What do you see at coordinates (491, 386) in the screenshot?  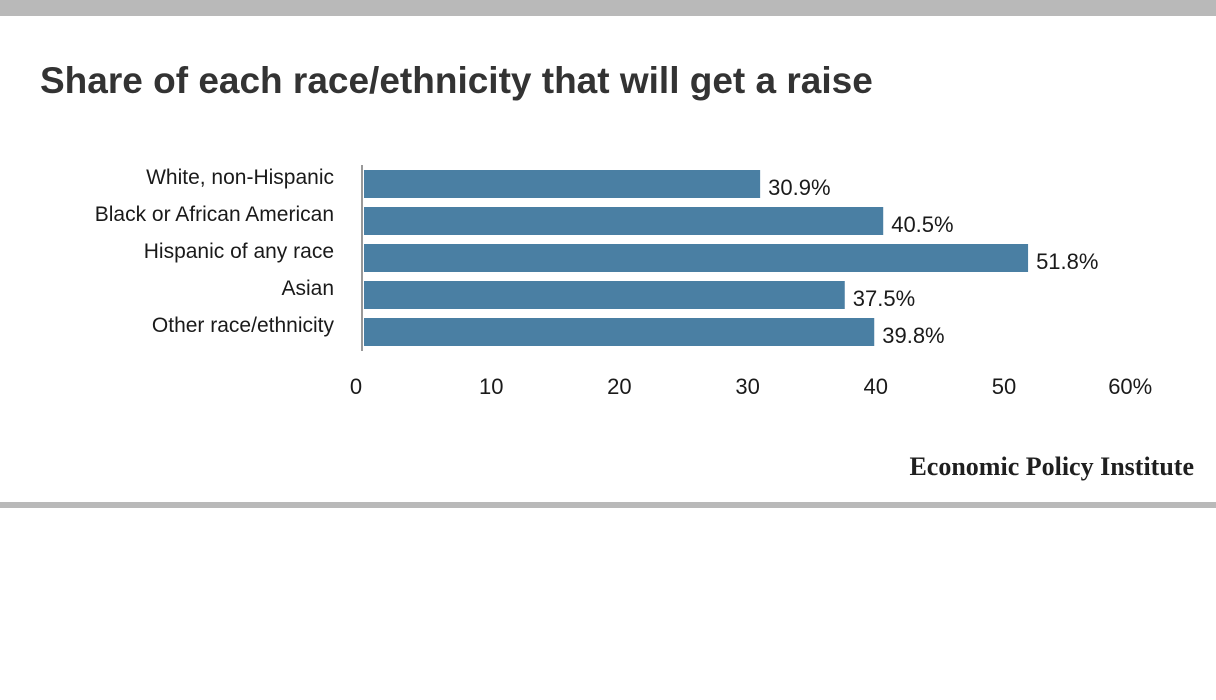 I see `x-tick-label: 10` at bounding box center [491, 386].